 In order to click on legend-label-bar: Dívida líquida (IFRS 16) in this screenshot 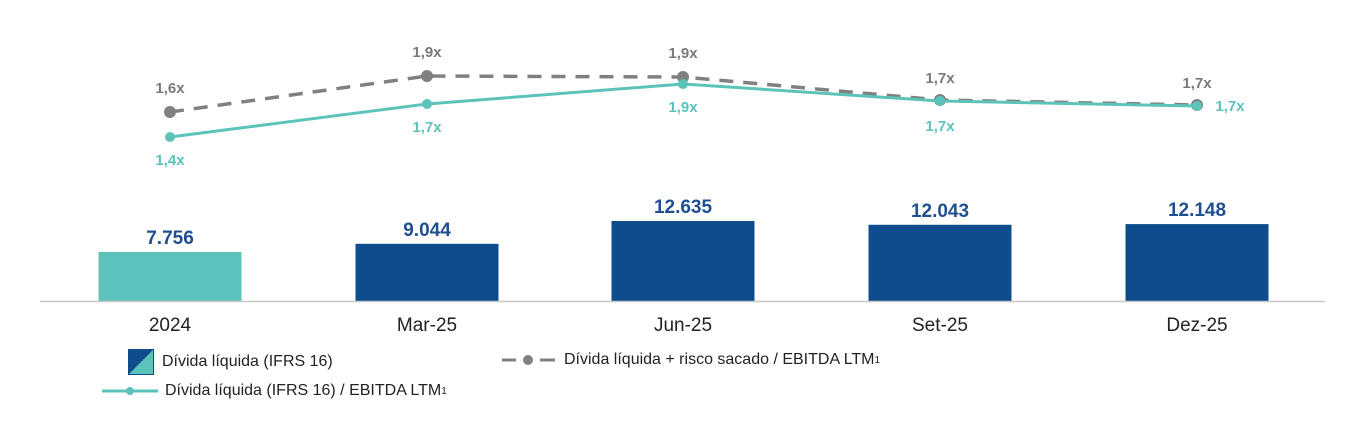, I will do `click(247, 361)`.